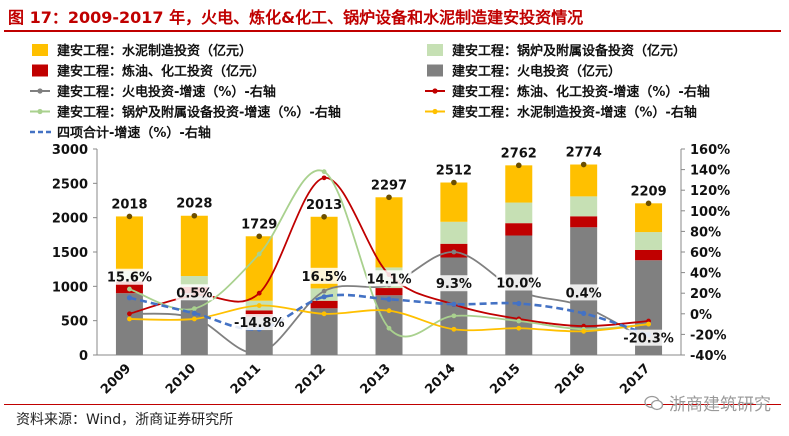  Describe the element at coordinates (389, 197) in the screenshot. I see `total-marker-2013` at that location.